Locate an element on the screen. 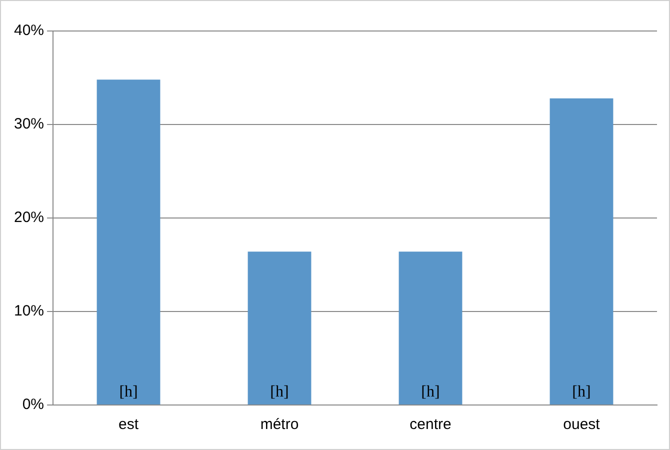 Image resolution: width=670 pixels, height=450 pixels. y-tick-label: 30% is located at coordinates (29, 124).